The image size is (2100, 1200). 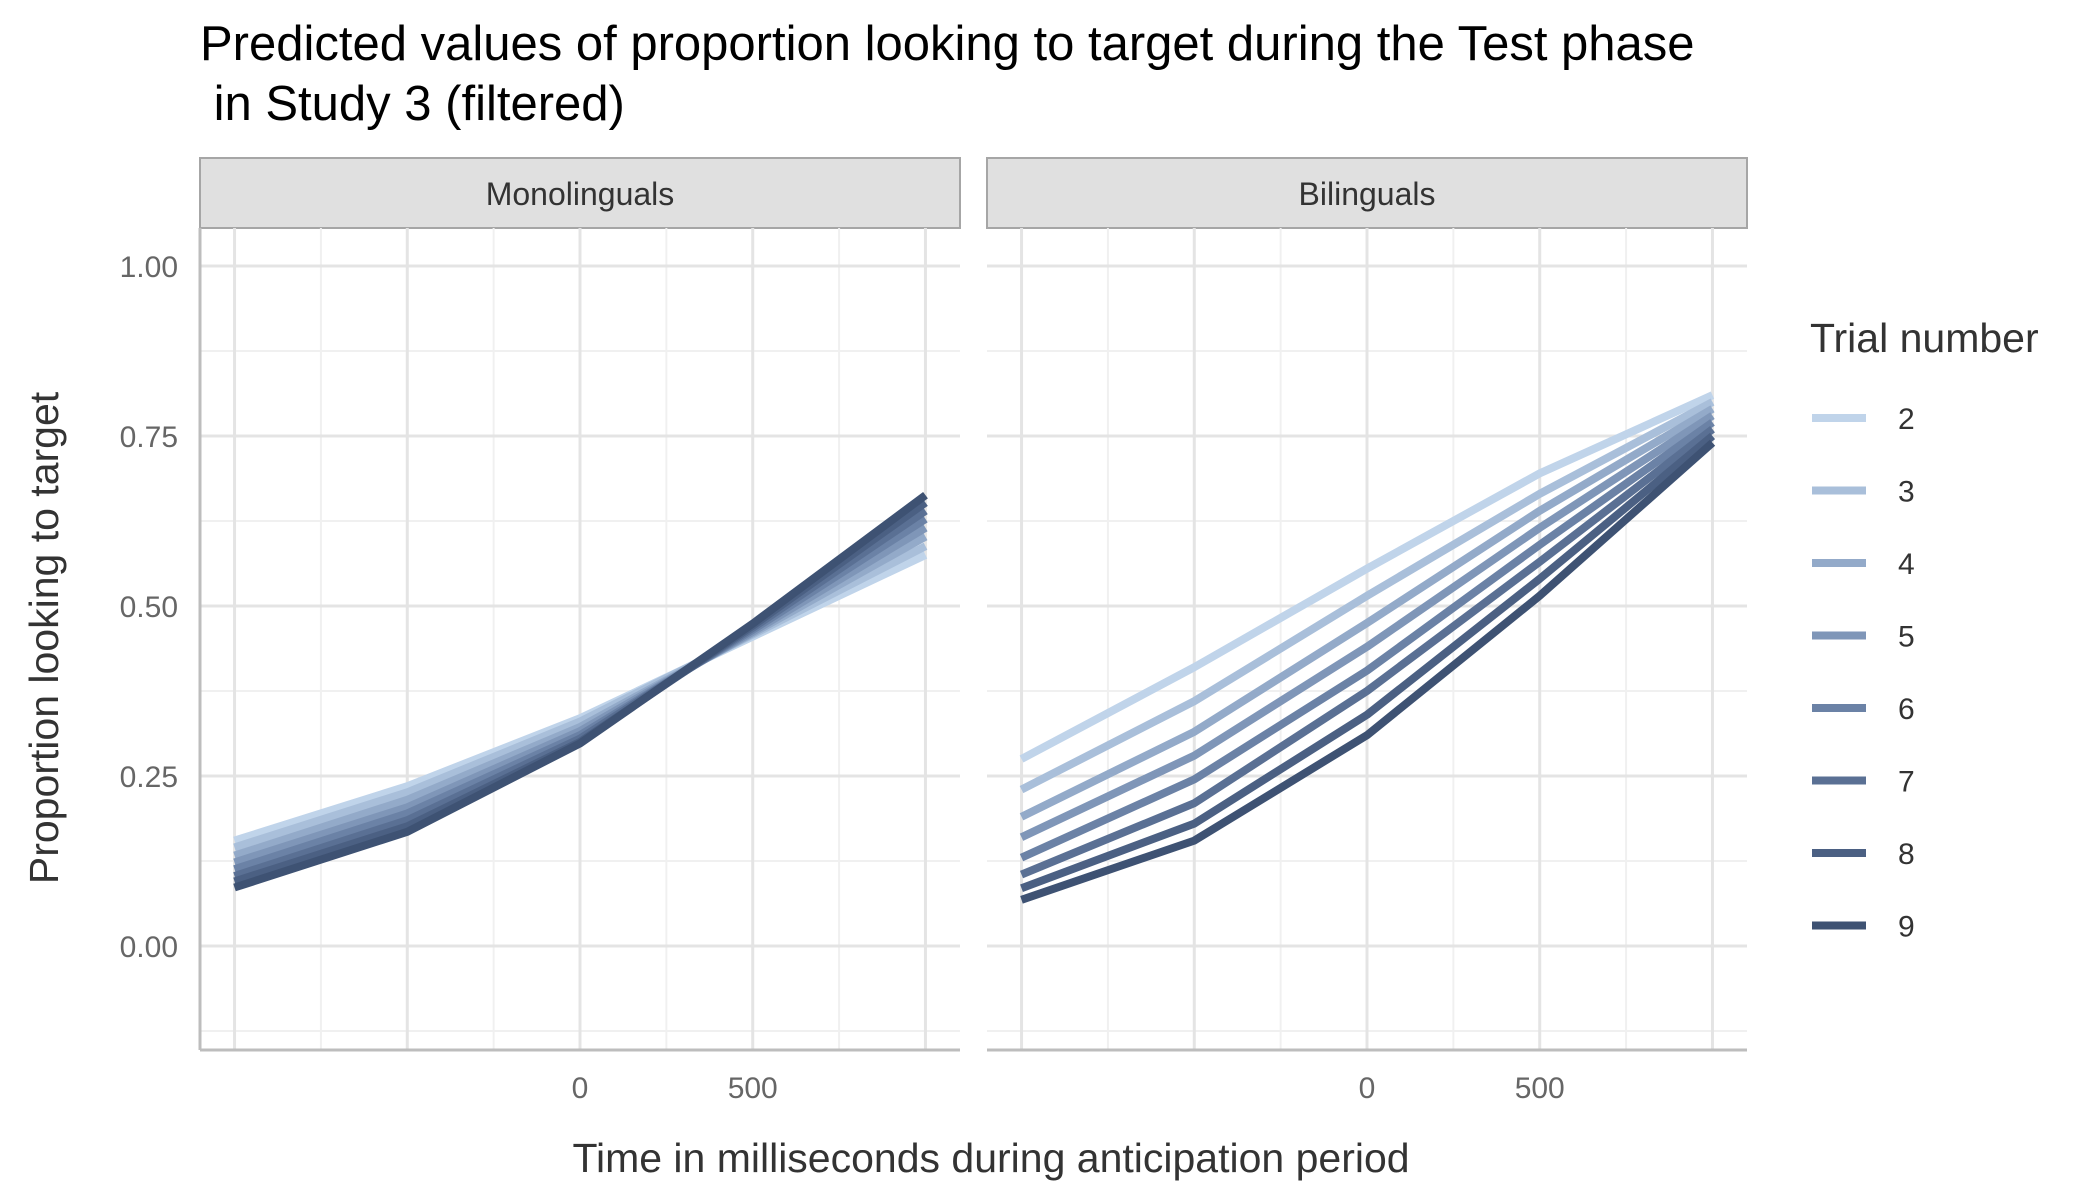 What do you see at coordinates (1906, 564) in the screenshot?
I see `legend-label-trial-4: 4` at bounding box center [1906, 564].